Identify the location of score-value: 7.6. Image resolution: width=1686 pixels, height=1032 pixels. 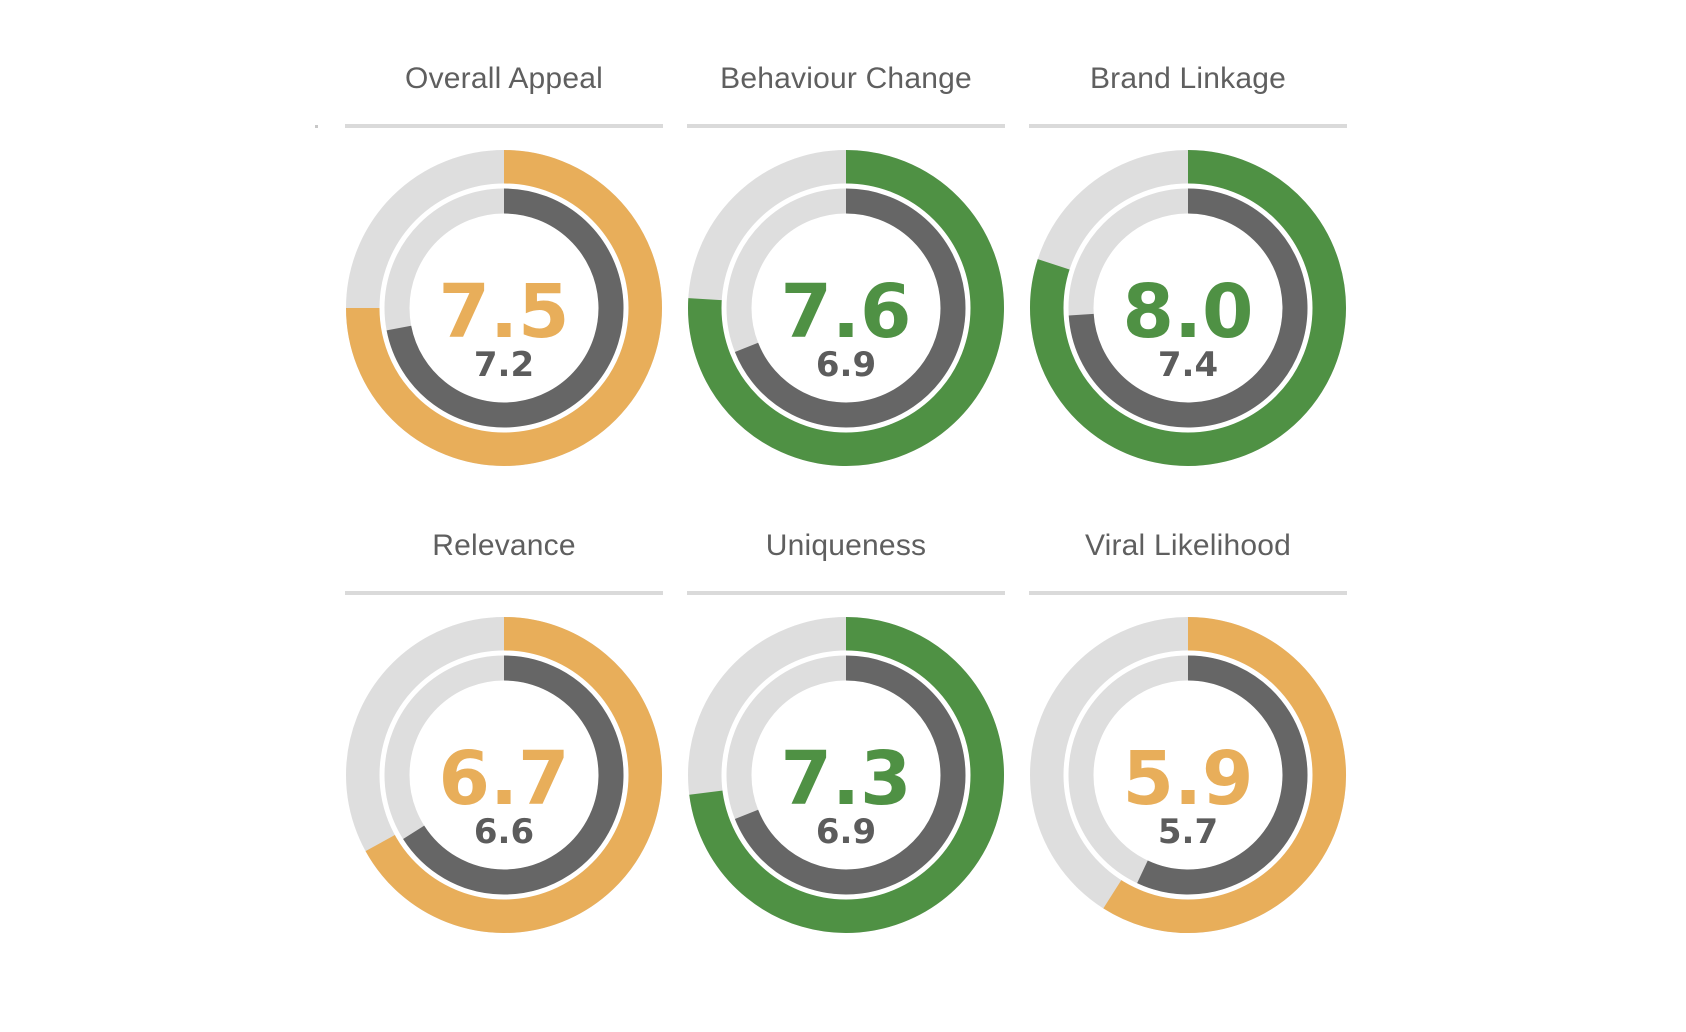
(845, 312).